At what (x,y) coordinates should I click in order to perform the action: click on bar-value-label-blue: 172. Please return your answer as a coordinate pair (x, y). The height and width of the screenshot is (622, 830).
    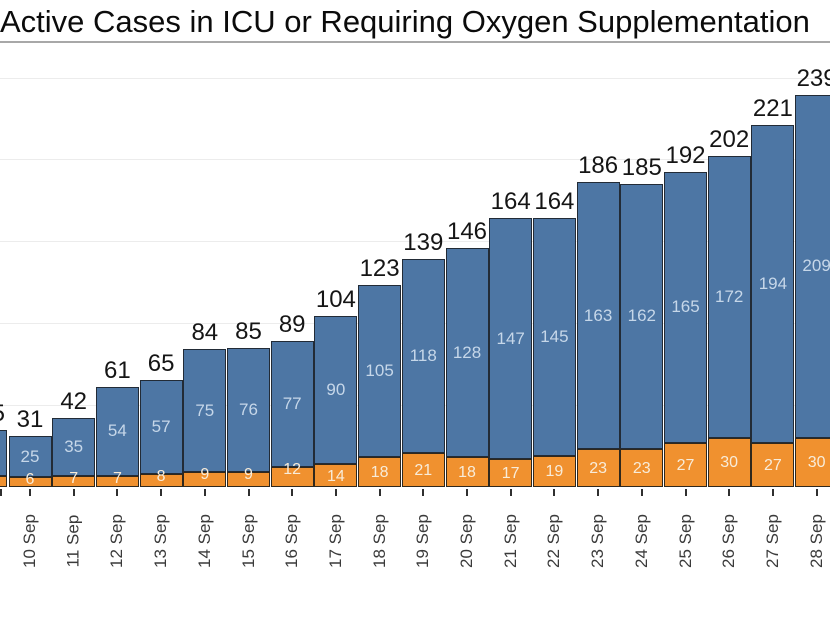
    Looking at the image, I should click on (729, 296).